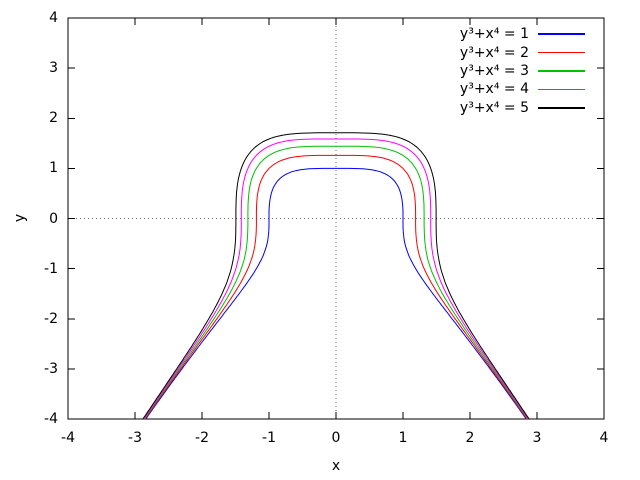 The image size is (640, 480). I want to click on y-tick-label: 1, so click(53, 168).